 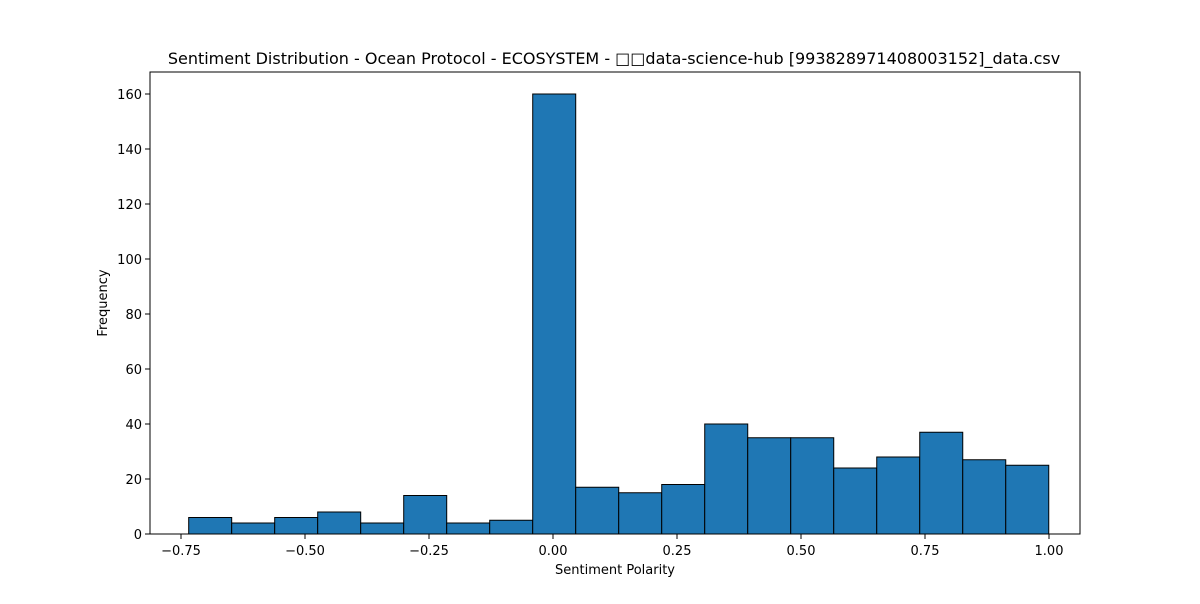 What do you see at coordinates (181, 551) in the screenshot?
I see `x-tick-label: −0.75` at bounding box center [181, 551].